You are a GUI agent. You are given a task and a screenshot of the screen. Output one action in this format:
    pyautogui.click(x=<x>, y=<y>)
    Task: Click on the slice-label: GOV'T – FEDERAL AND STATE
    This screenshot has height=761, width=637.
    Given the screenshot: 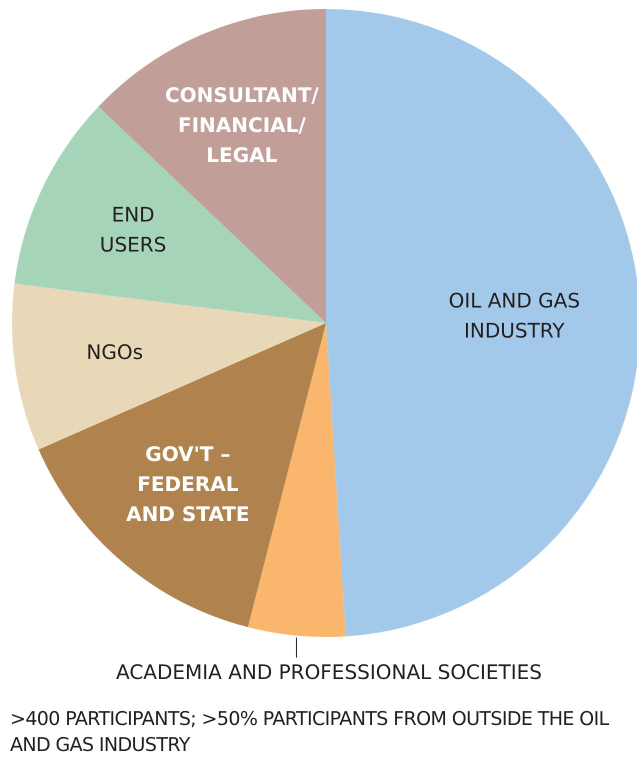 What is the action you would take?
    pyautogui.click(x=188, y=484)
    